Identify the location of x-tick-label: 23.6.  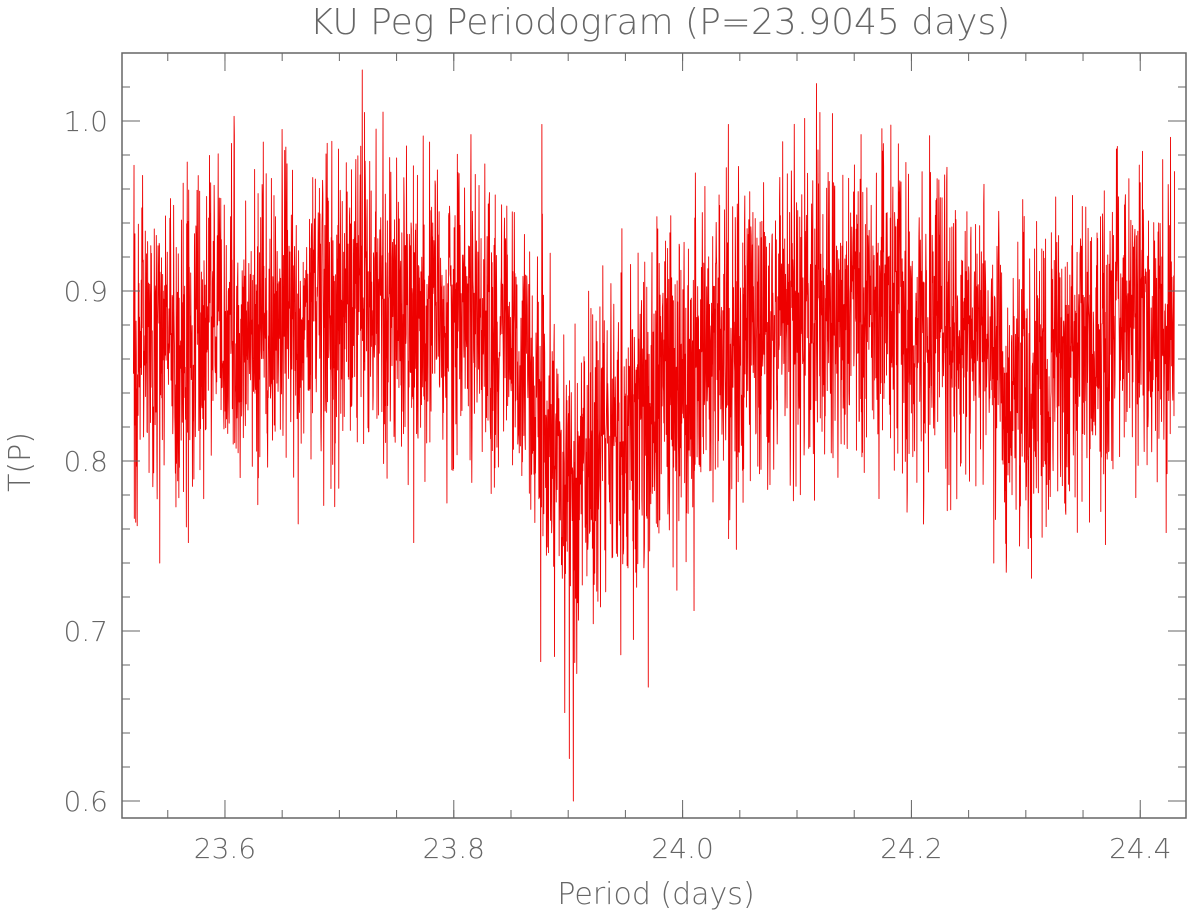
(225, 848).